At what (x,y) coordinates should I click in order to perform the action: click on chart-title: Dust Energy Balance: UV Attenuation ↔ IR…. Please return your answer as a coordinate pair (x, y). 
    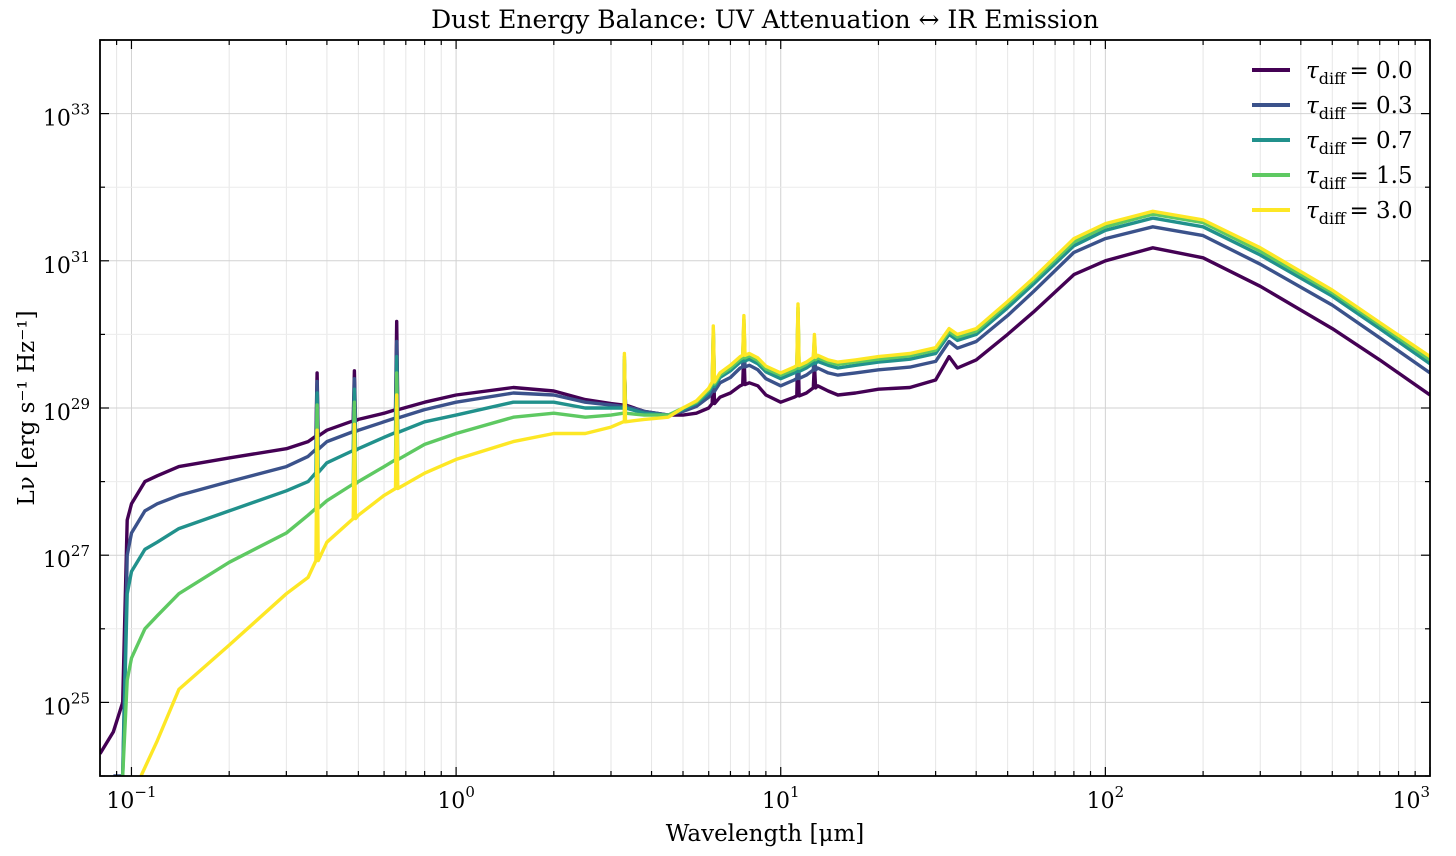
    Looking at the image, I should click on (765, 19).